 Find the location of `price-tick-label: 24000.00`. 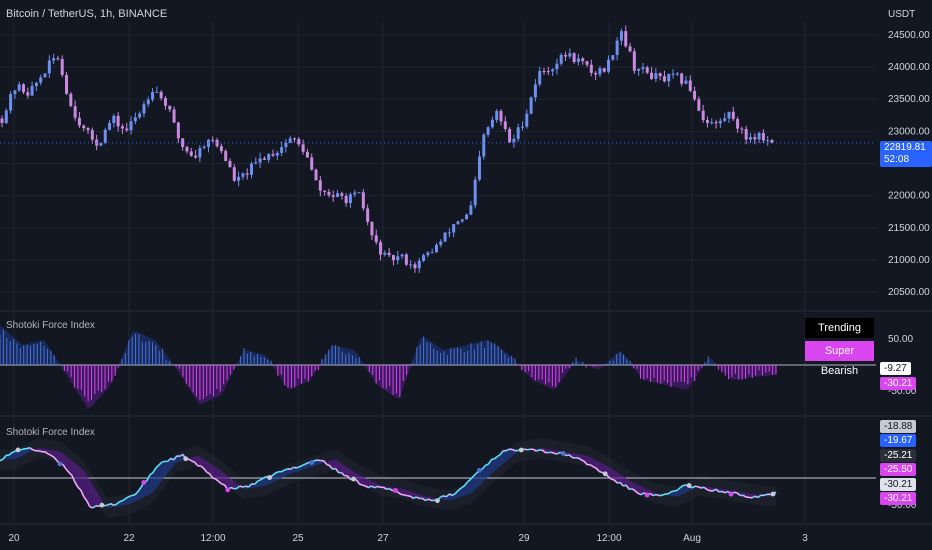

price-tick-label: 24000.00 is located at coordinates (909, 67).